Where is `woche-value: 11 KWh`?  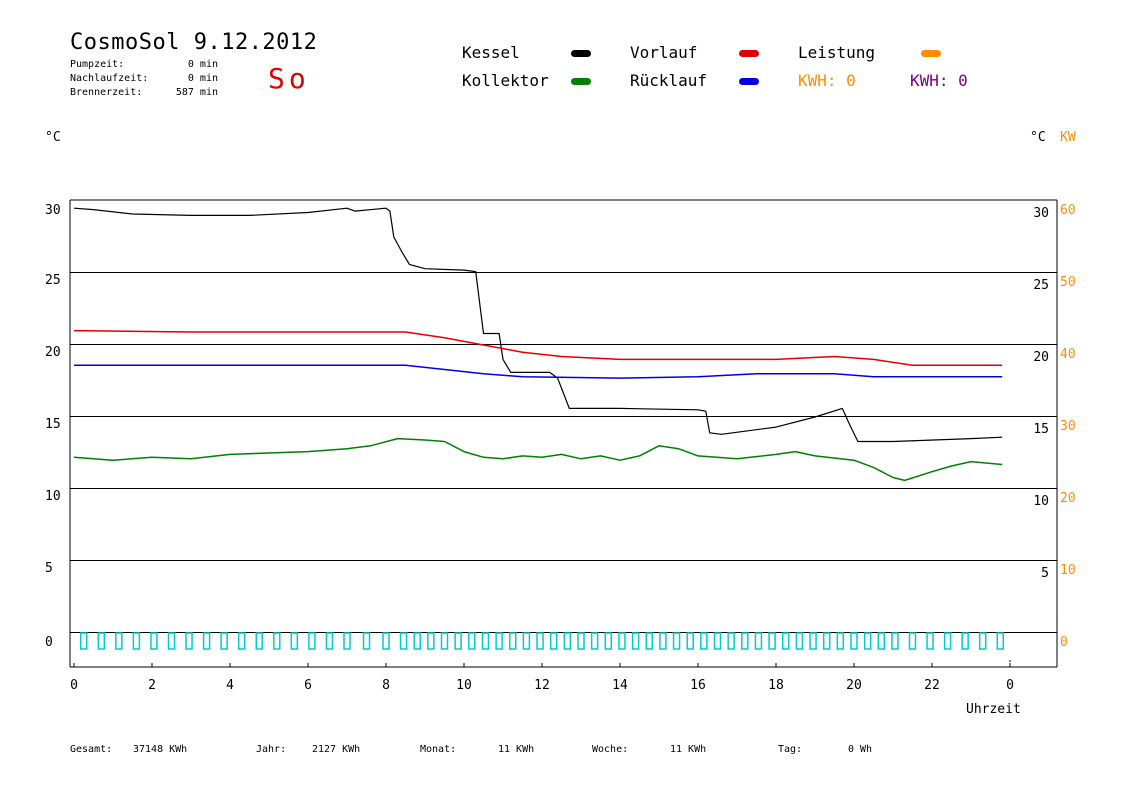 woche-value: 11 KWh is located at coordinates (688, 749).